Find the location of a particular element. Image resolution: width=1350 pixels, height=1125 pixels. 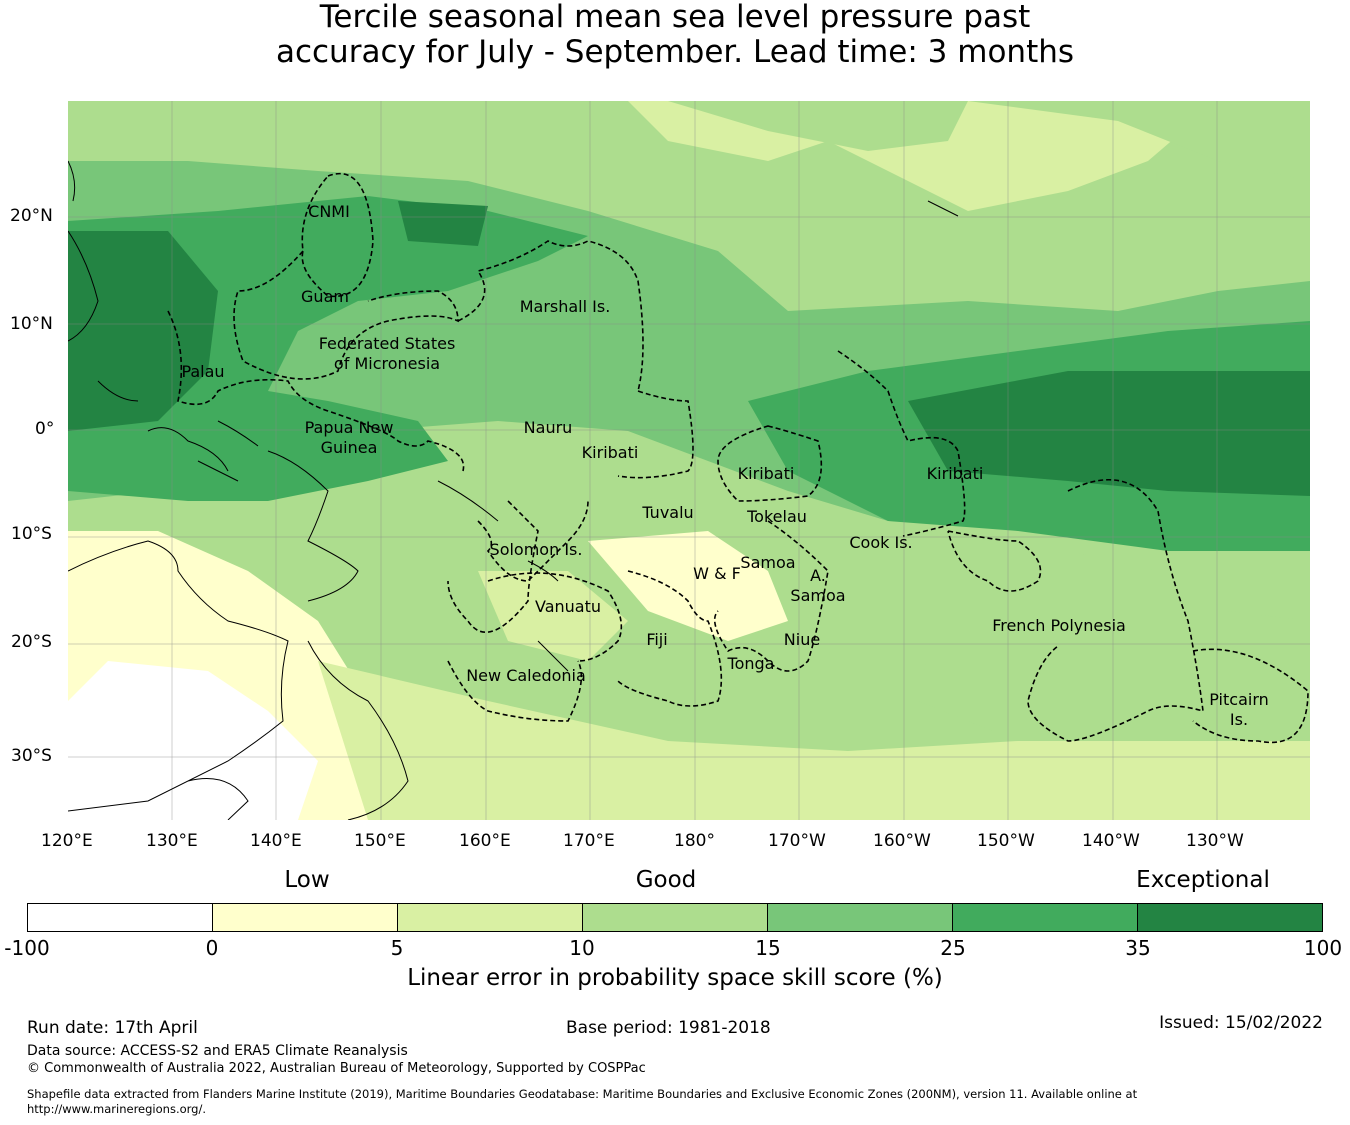

region-label-new-caledonia: New Caledonia is located at coordinates (526, 675).